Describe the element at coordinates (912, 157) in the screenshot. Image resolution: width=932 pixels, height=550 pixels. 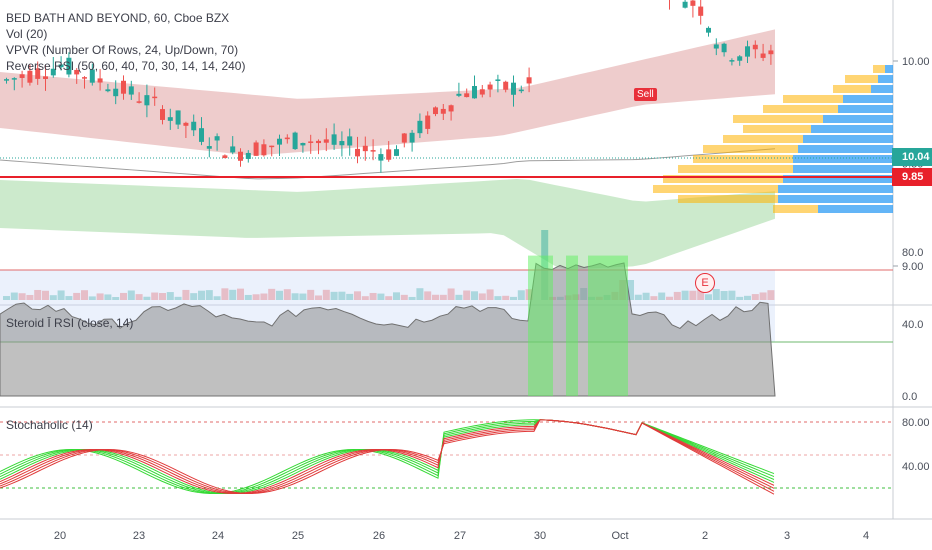
I see `last-price-badge: 10.04` at that location.